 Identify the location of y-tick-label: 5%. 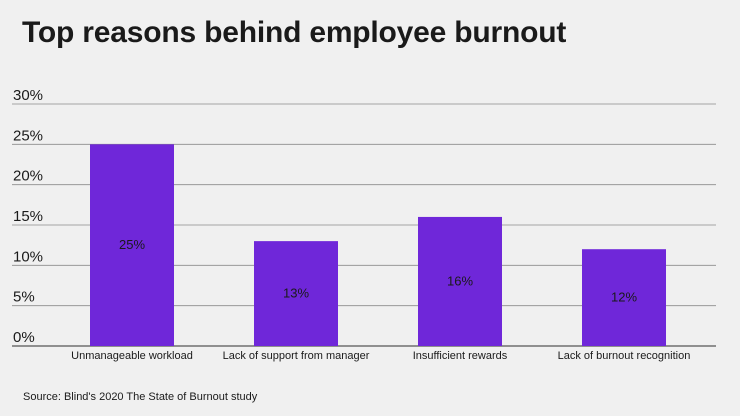
(24, 297).